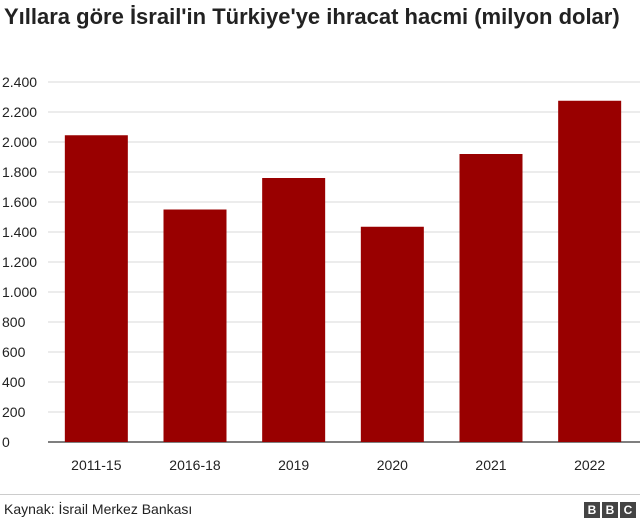 The width and height of the screenshot is (640, 523). Describe the element at coordinates (14, 352) in the screenshot. I see `y-tick-label: 600` at that location.